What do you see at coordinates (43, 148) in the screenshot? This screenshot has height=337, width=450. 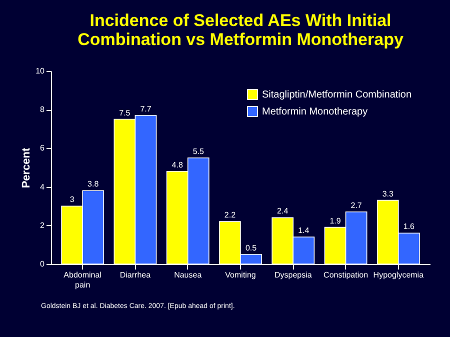 I see `y-tick-label: 6` at bounding box center [43, 148].